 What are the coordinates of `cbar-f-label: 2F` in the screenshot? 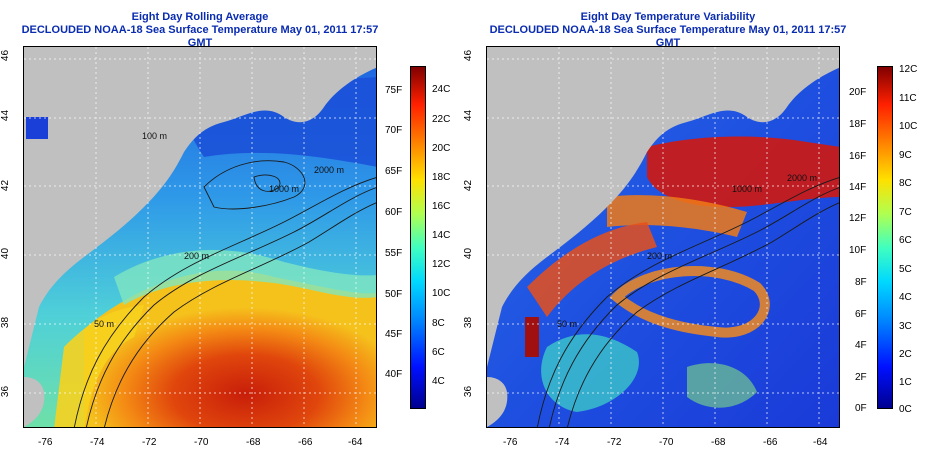 It's located at (861, 377).